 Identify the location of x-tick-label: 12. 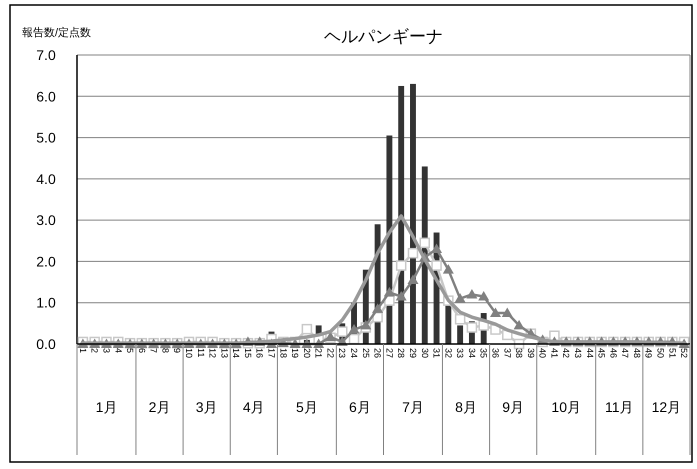
(213, 353).